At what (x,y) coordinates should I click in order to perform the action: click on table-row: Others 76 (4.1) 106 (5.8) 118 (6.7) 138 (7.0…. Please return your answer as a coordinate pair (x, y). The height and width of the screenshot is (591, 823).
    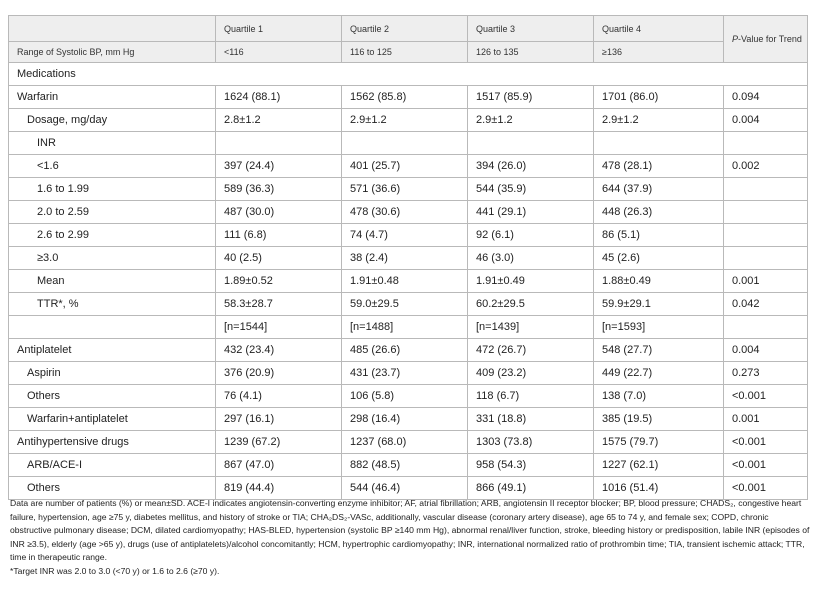
    Looking at the image, I should click on (408, 396).